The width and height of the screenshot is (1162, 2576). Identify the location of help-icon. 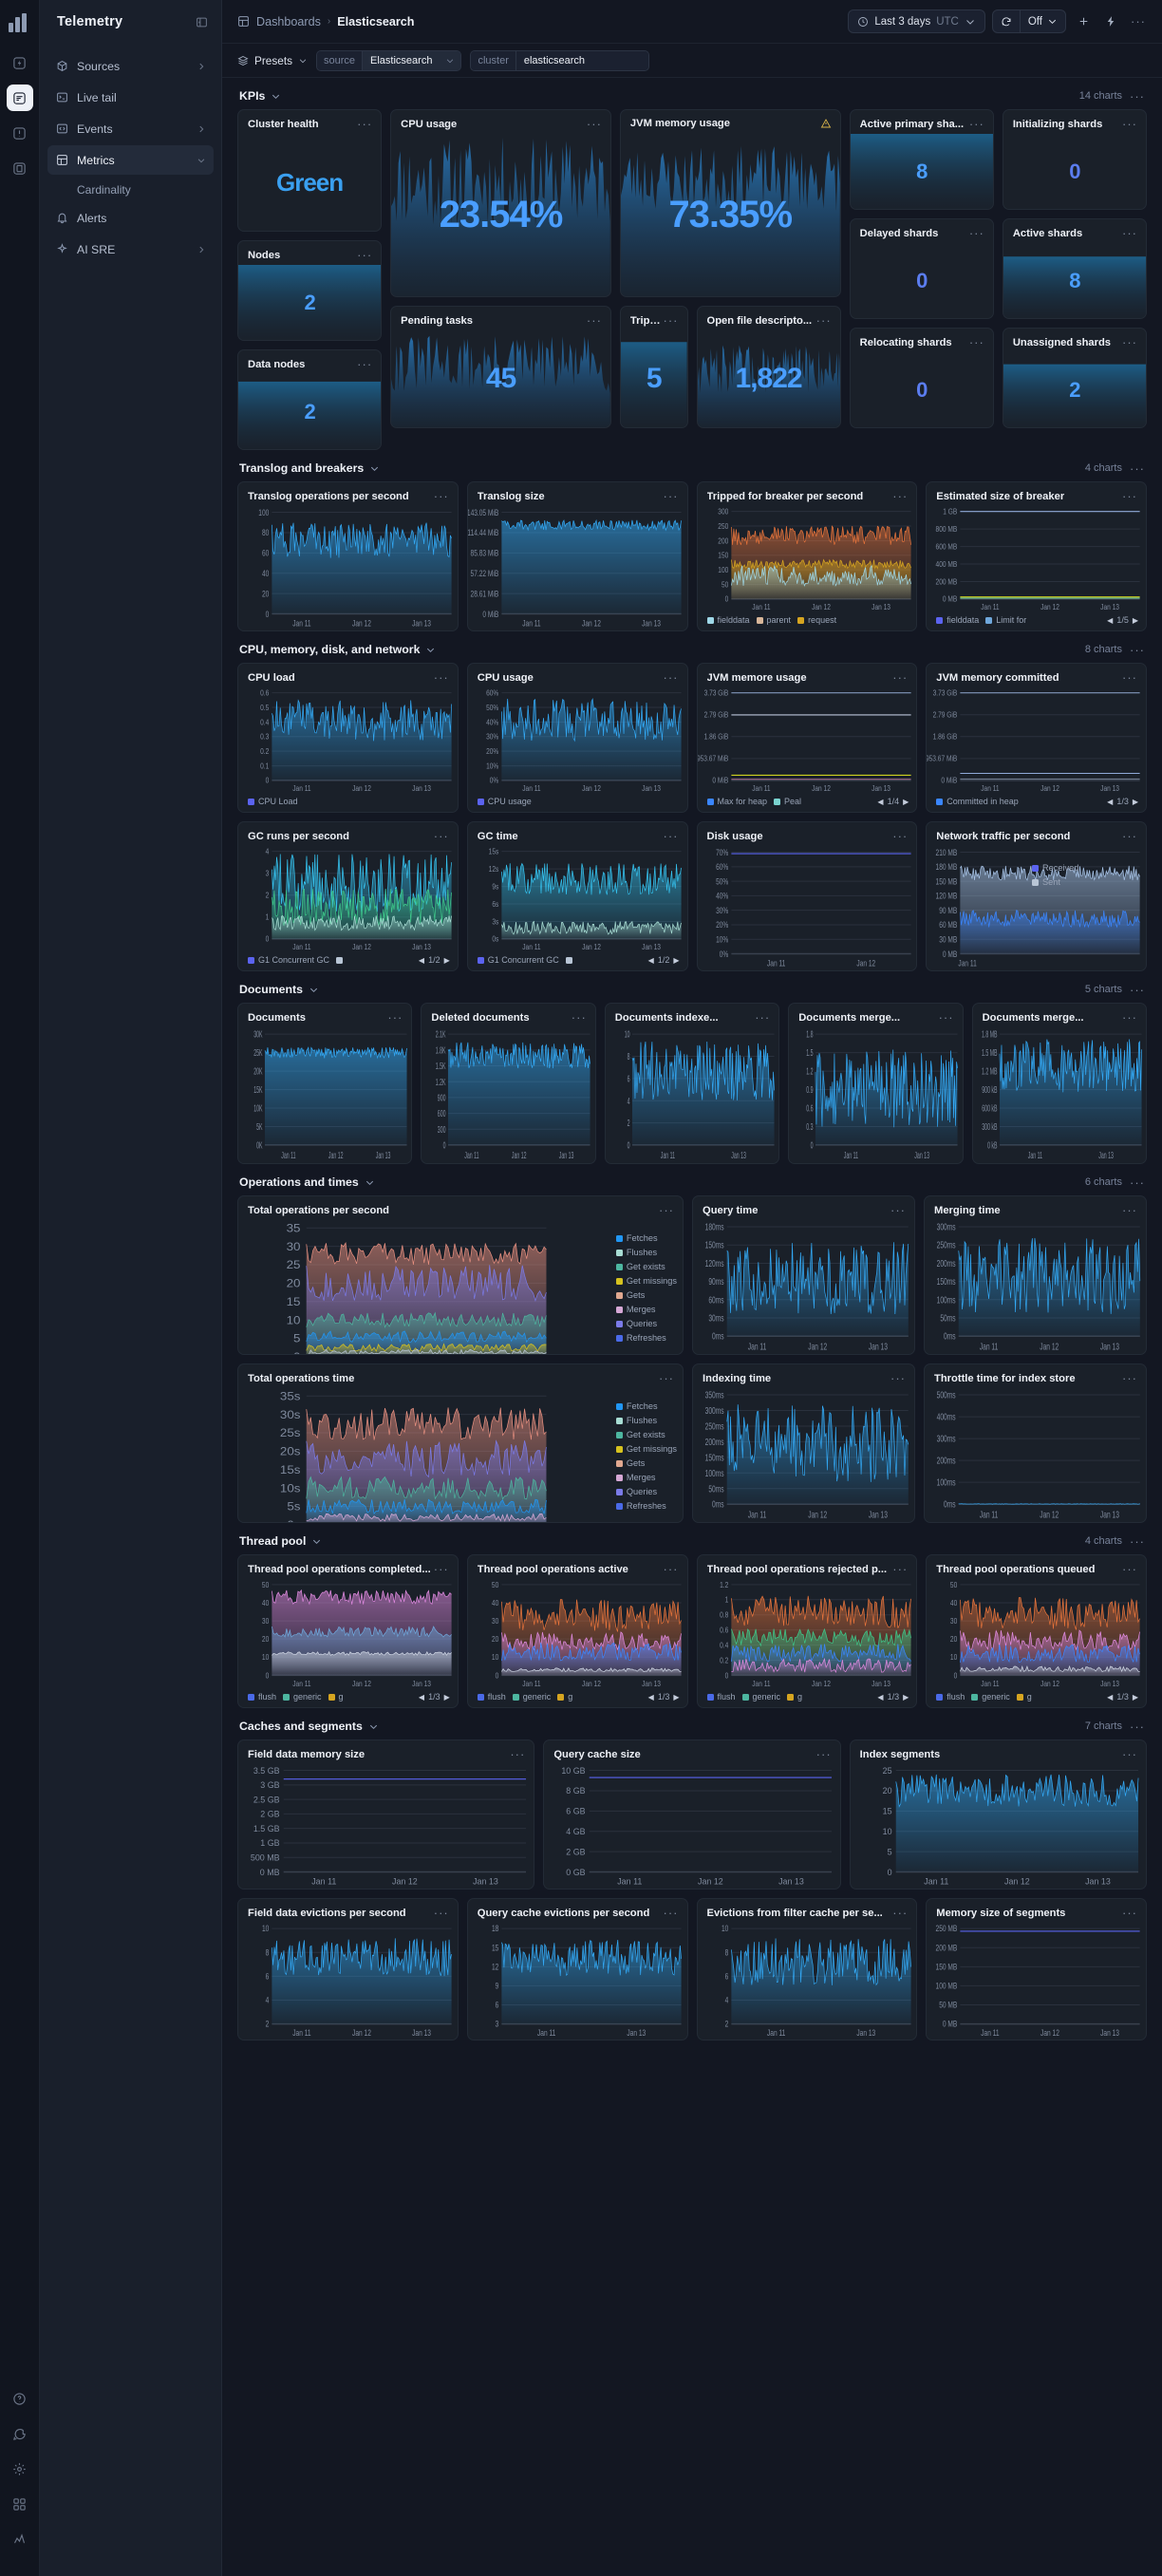
(20, 2398).